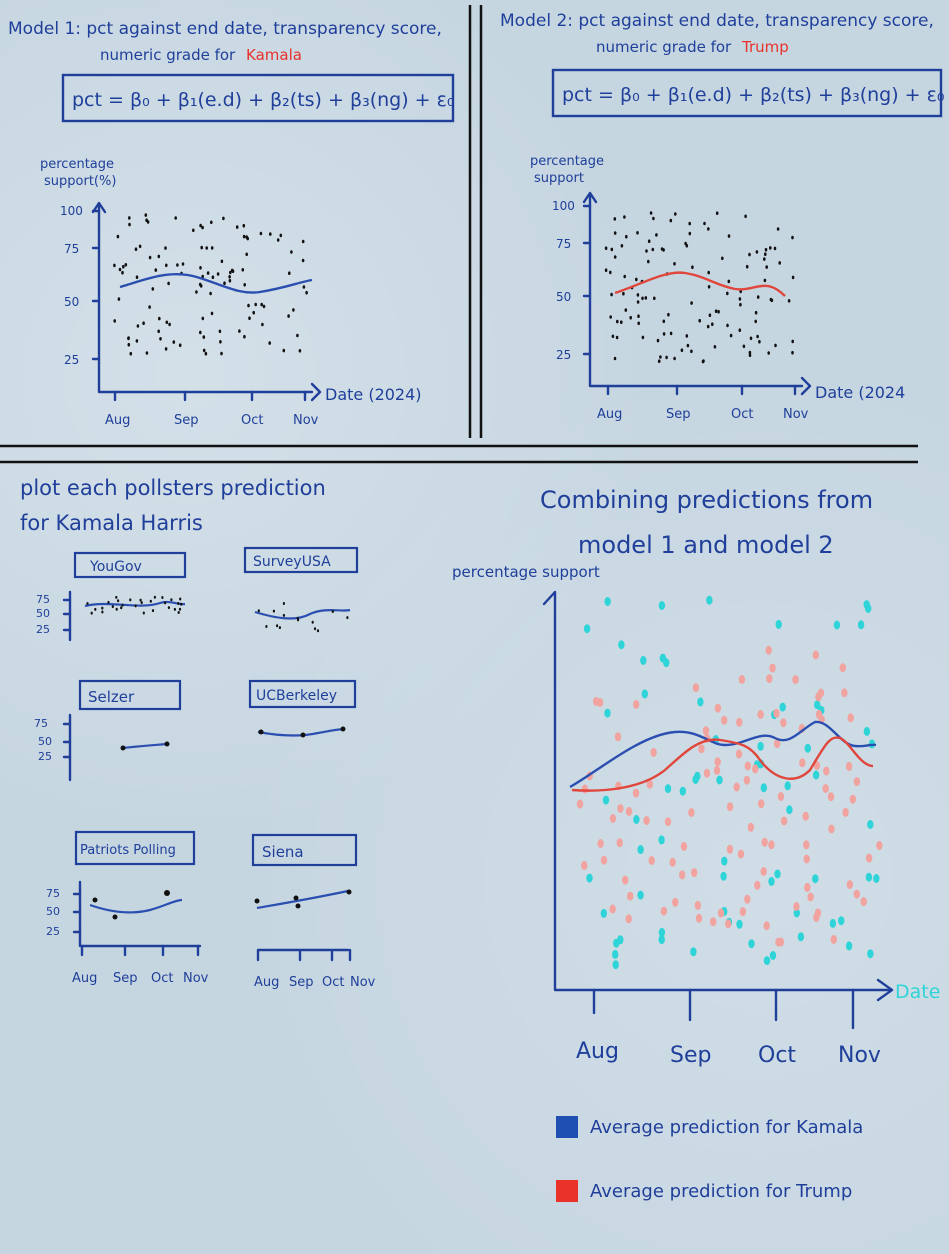  What do you see at coordinates (700, 284) in the screenshot?
I see `model2-fit-curve` at bounding box center [700, 284].